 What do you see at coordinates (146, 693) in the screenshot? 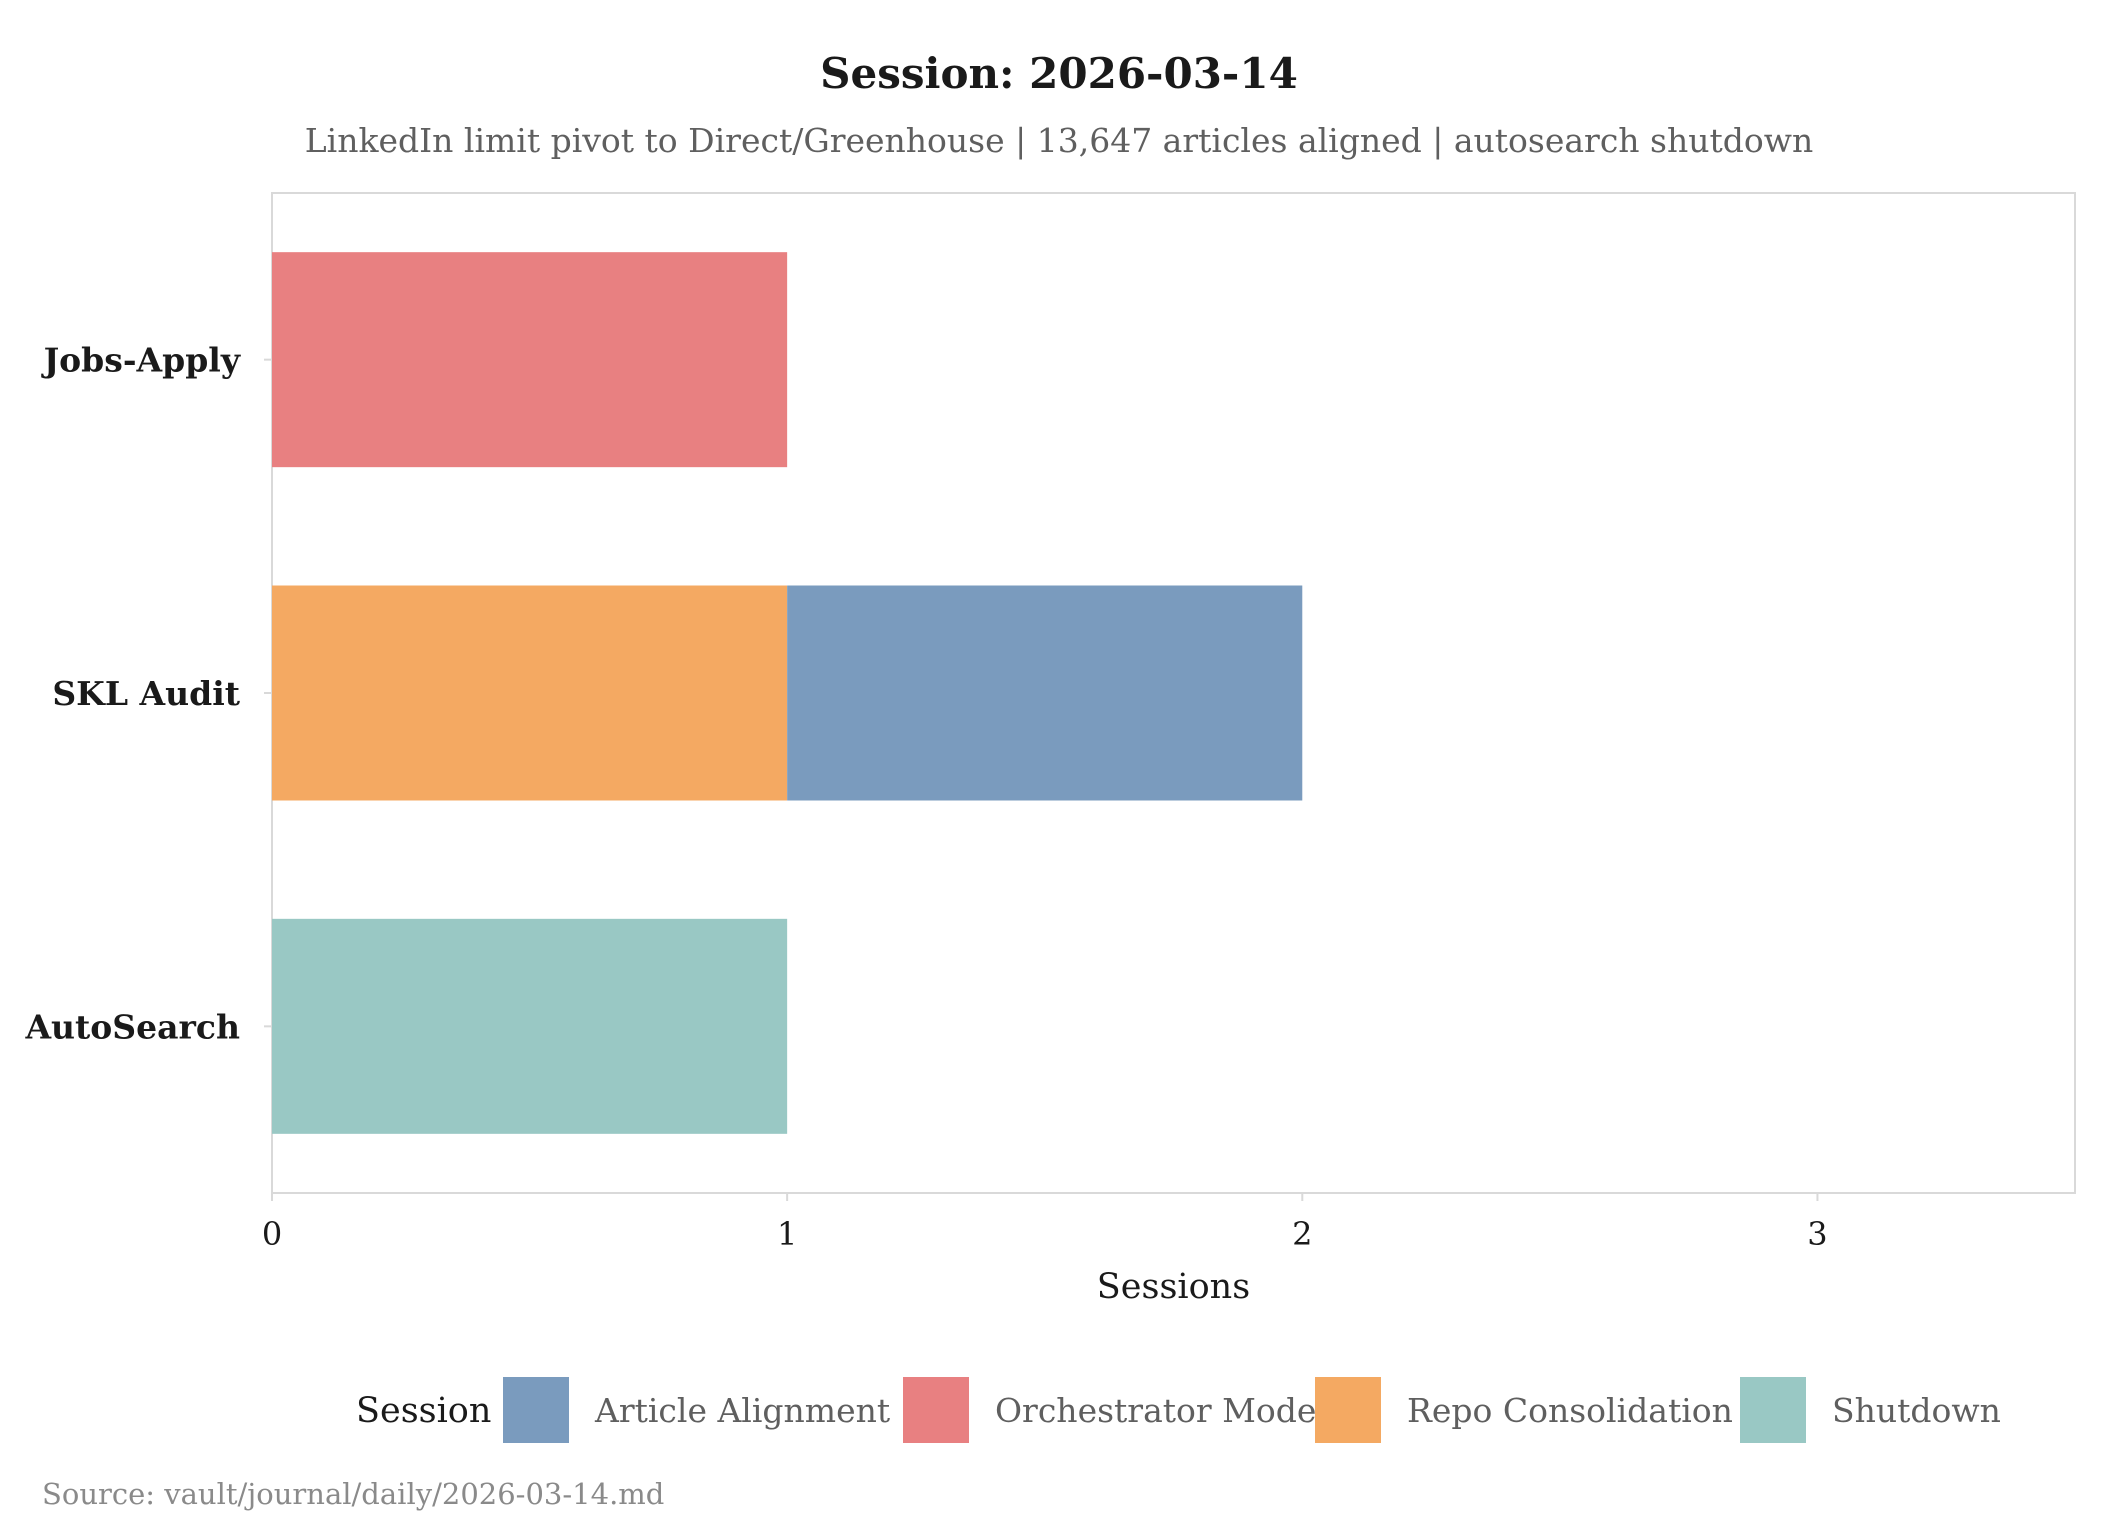
I see `y-tick-label: SKL Audit` at bounding box center [146, 693].